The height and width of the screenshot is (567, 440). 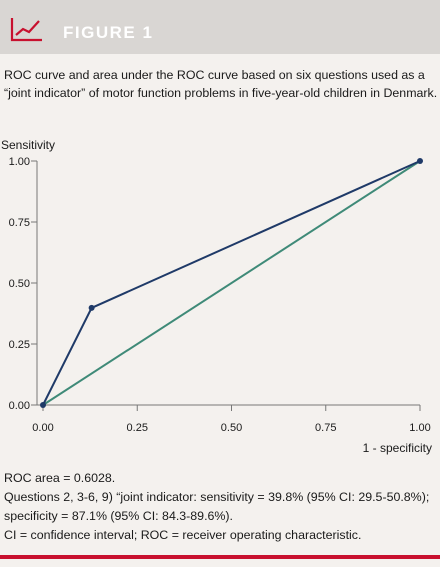 I want to click on figure-header: FIGURE 1, so click(x=220, y=27).